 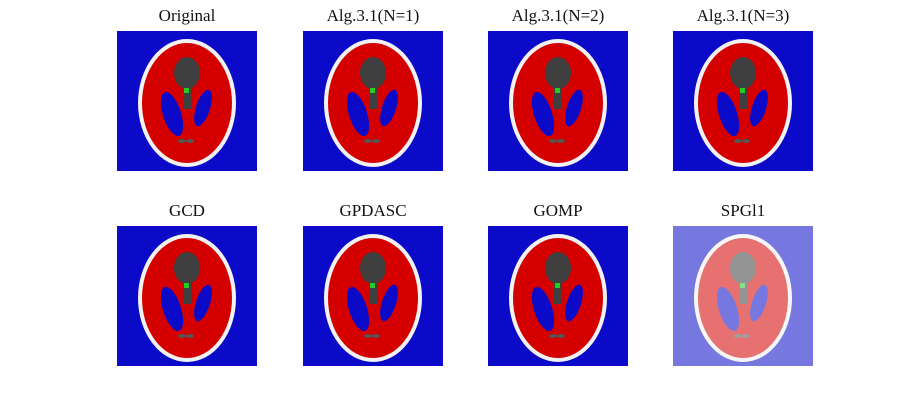 I want to click on panel-title: GPDASC, so click(x=372, y=210).